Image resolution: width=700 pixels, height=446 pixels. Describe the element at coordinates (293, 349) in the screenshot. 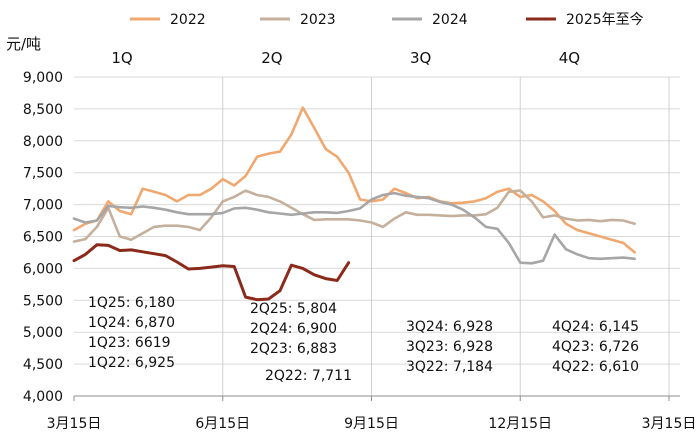

I see `annotation-text: 2Q23: 6,883` at that location.